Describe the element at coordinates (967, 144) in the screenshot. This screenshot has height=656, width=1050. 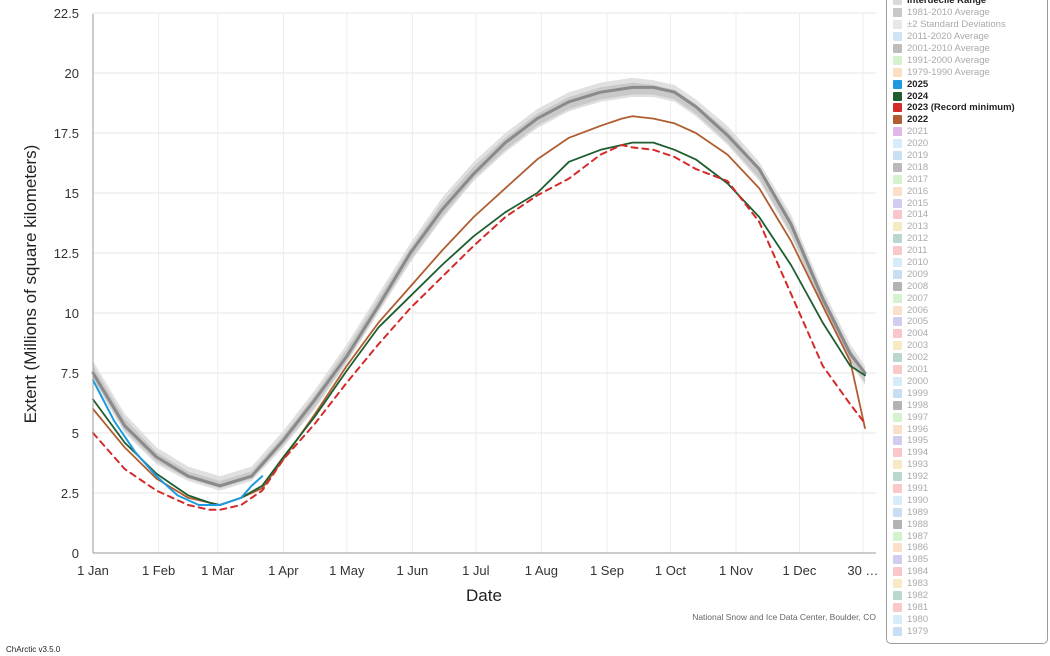
I see `legend-item-2020: 2020` at that location.